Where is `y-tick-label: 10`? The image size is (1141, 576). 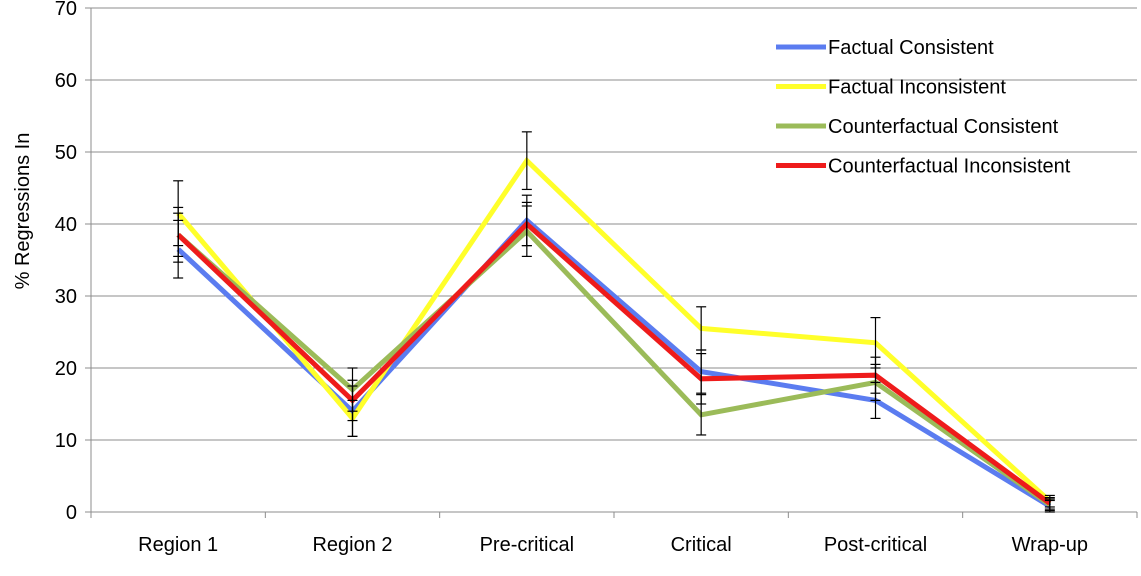 y-tick-label: 10 is located at coordinates (66, 441).